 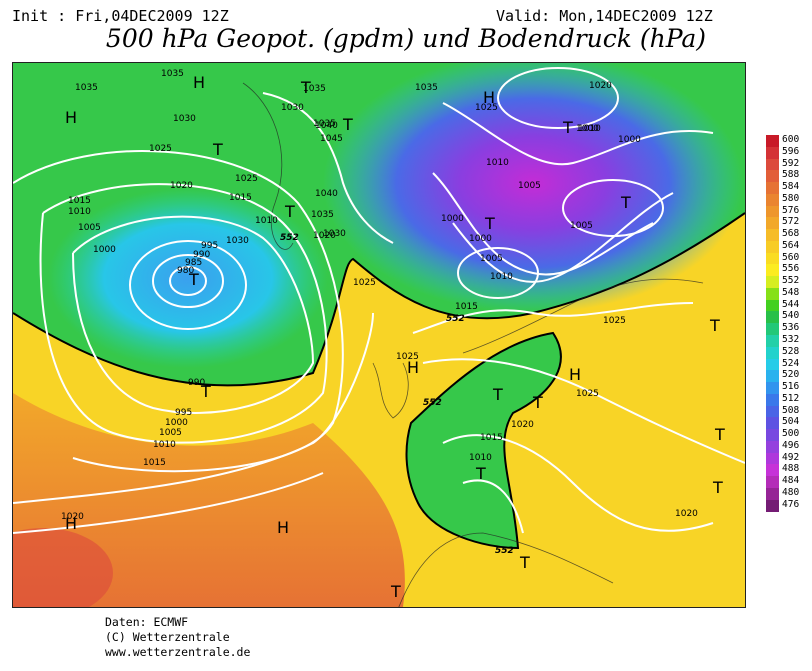 I want to click on legend-value: 520, so click(x=791, y=375).